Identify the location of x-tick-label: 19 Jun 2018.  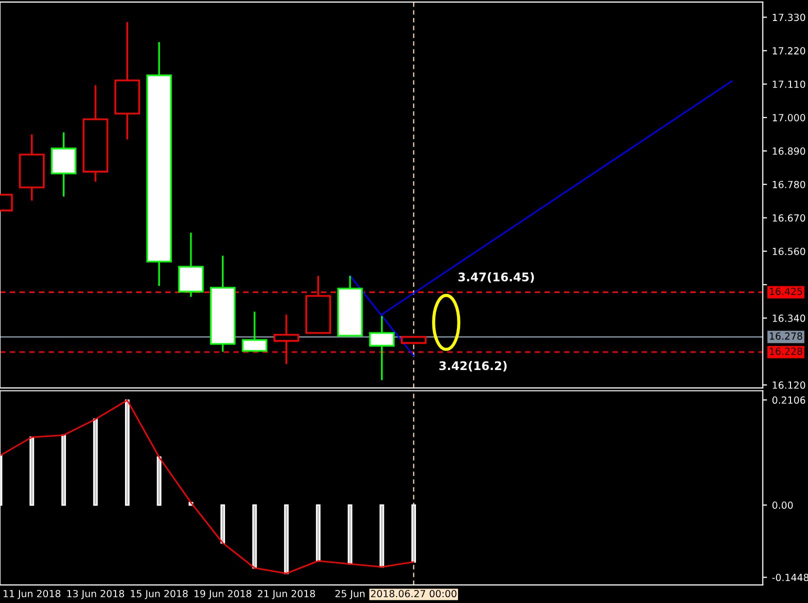
(223, 595).